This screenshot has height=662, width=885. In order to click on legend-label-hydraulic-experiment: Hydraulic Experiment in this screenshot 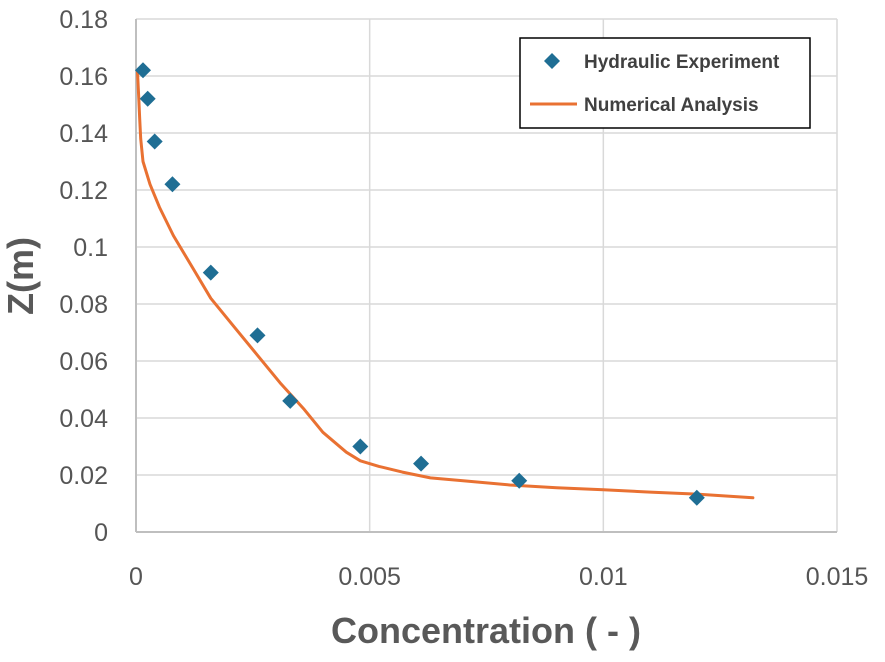, I will do `click(682, 62)`.